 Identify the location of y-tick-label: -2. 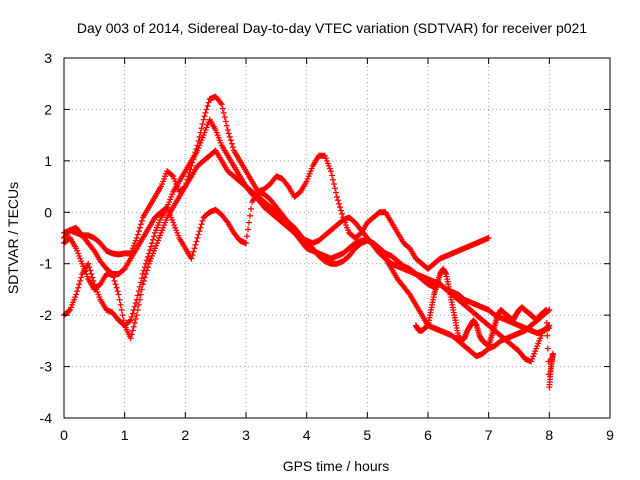
(46, 315).